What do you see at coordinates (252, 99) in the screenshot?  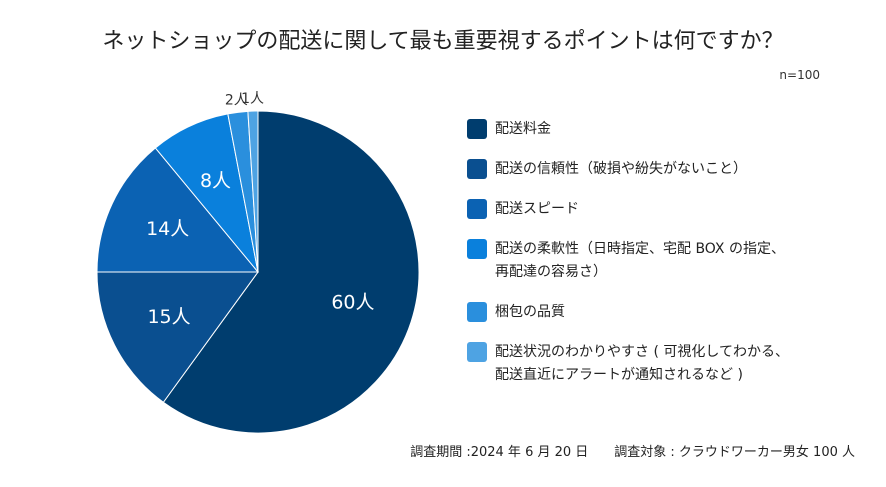 I see `data-label: 1人` at bounding box center [252, 99].